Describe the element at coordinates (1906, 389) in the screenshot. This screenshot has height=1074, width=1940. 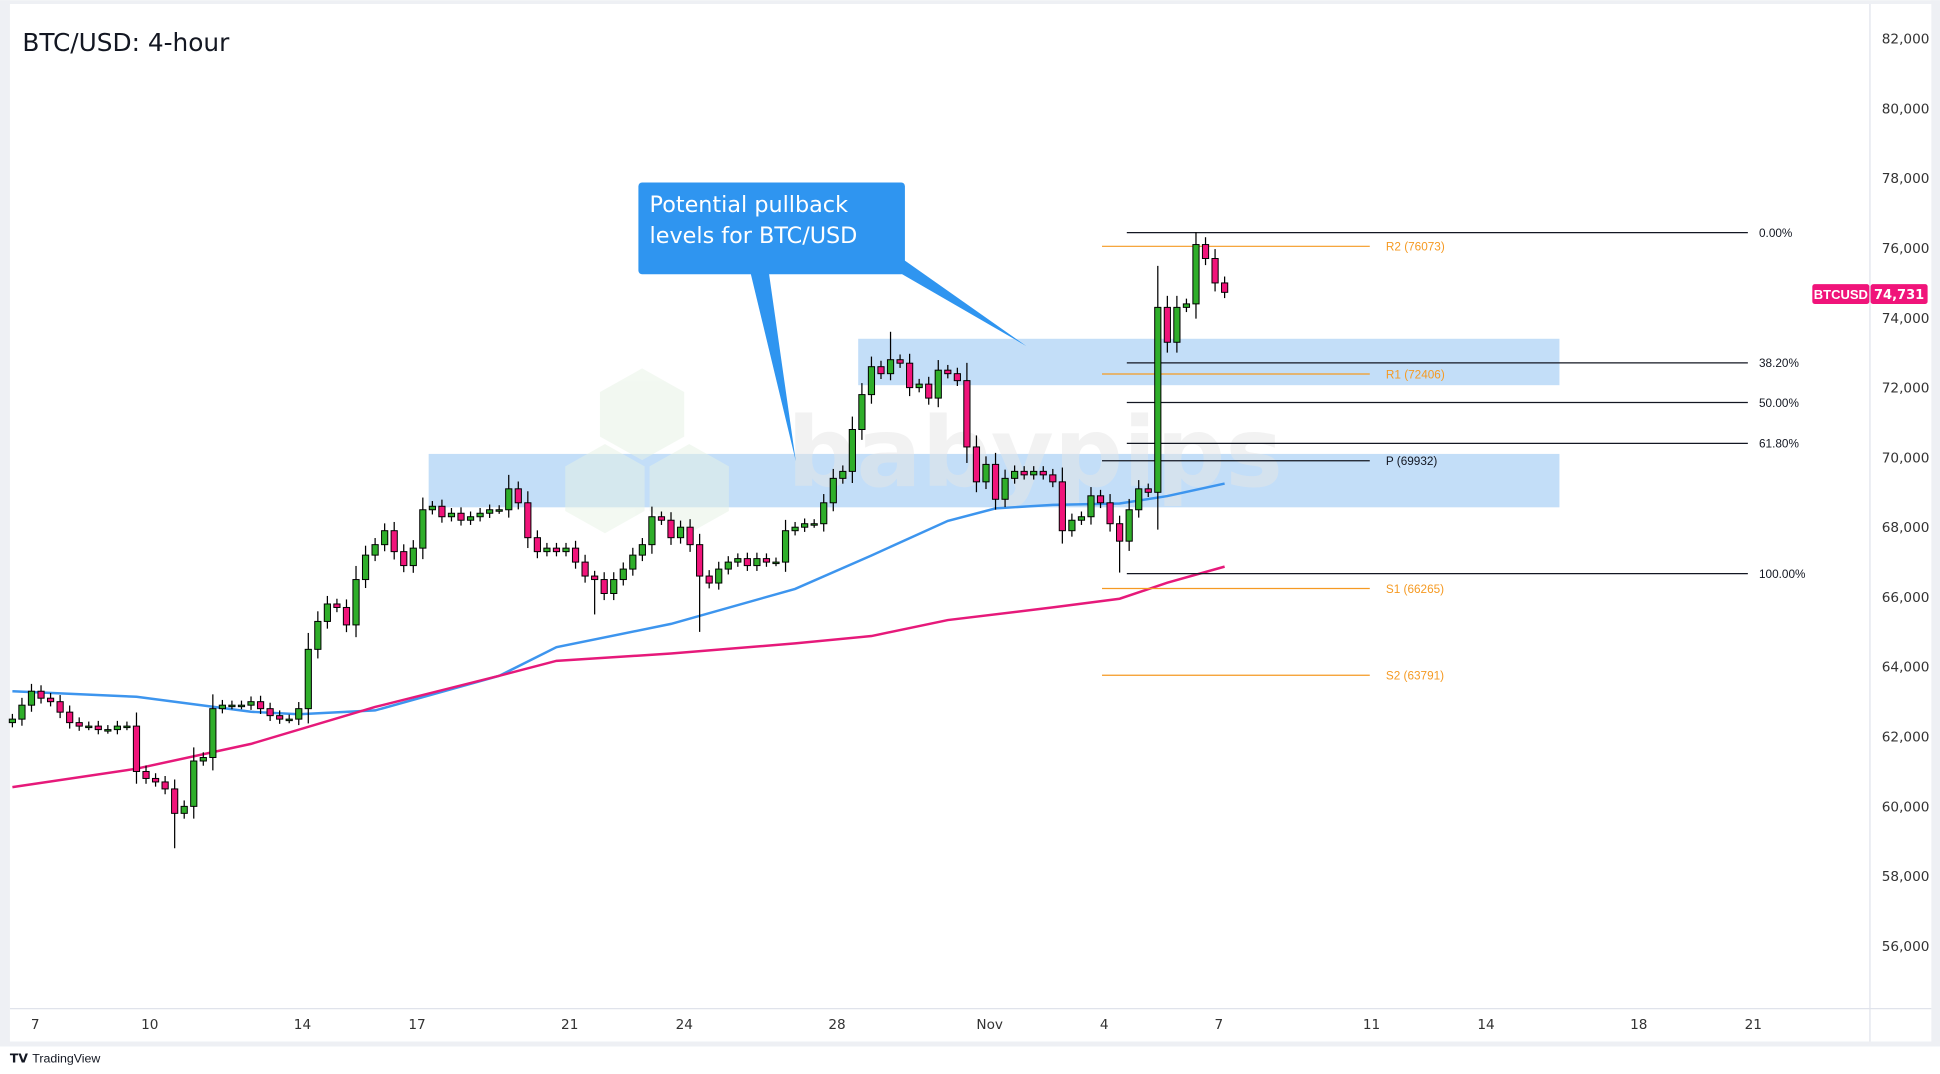
I see `price-tick-label: 72,000` at that location.